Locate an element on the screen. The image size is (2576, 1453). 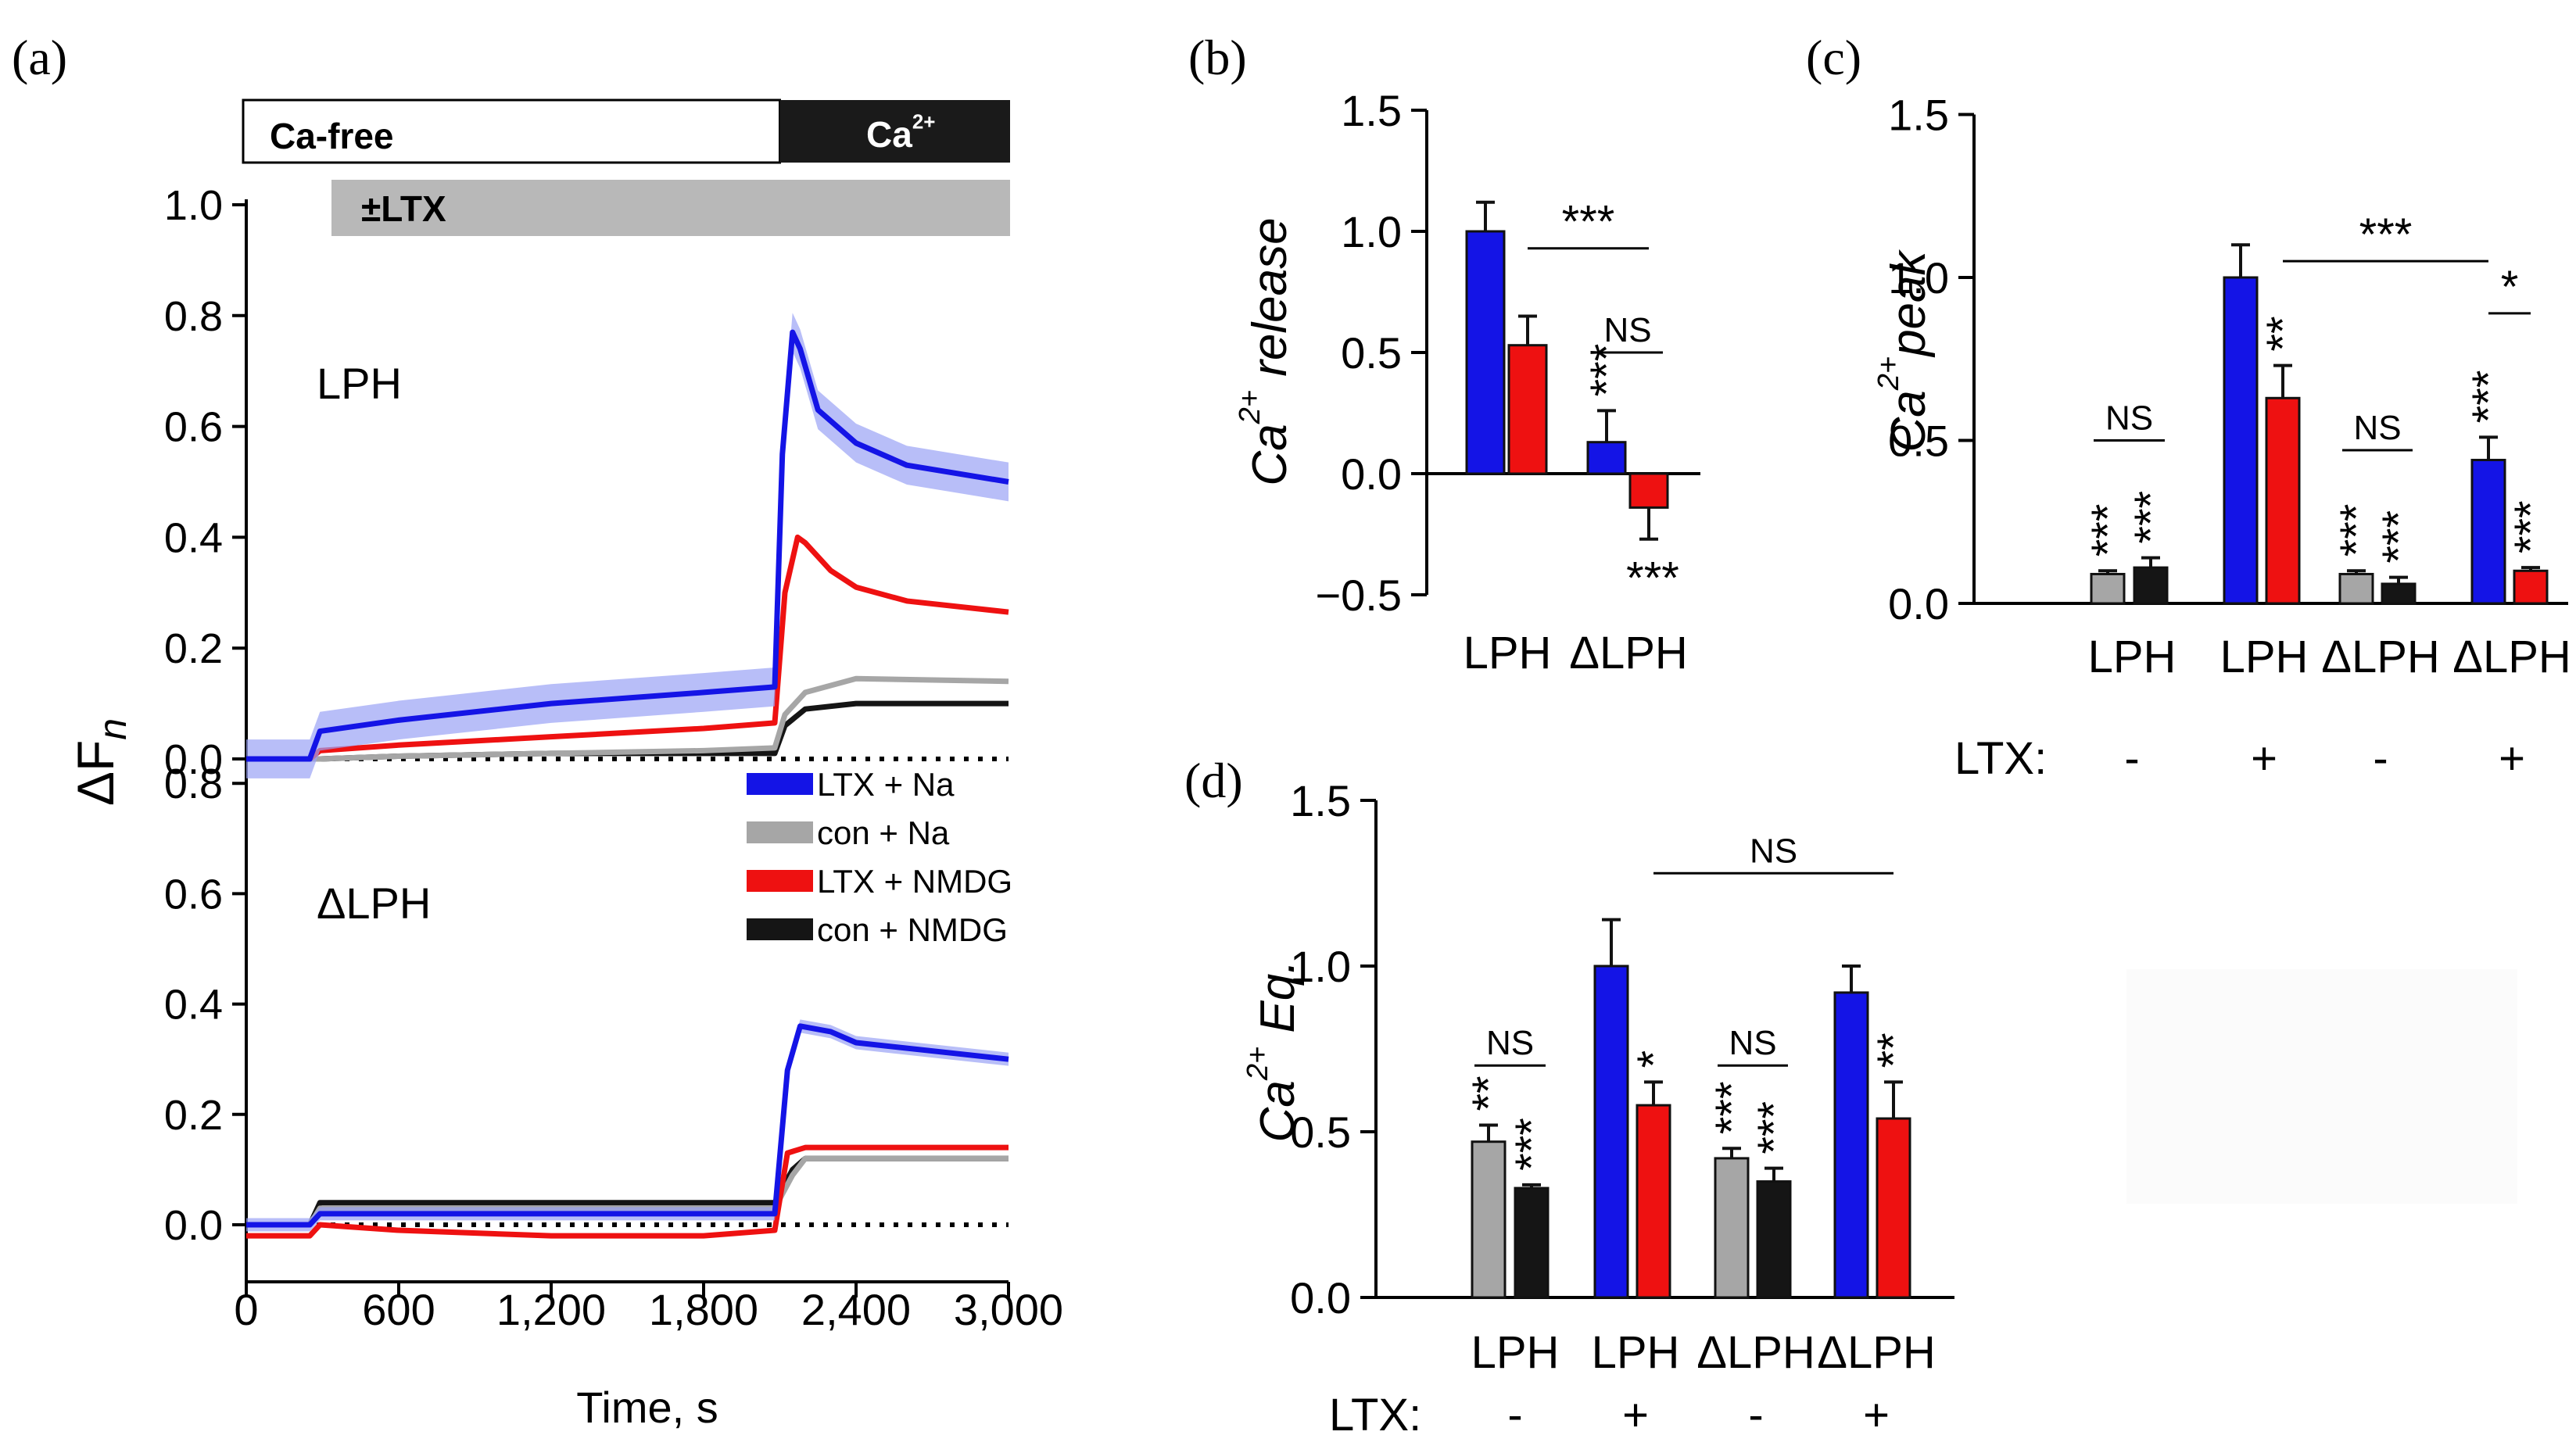
significance-mark: * is located at coordinates (1654, 1059).